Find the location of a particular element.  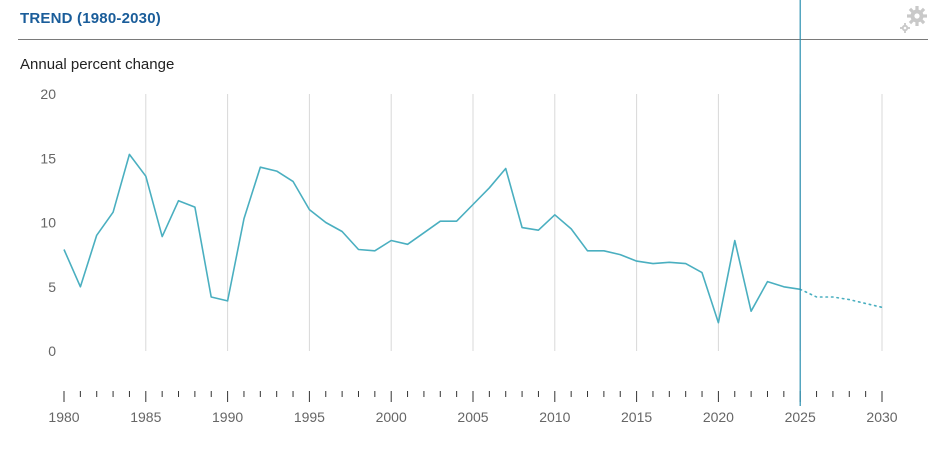

chart-title: TREND (1980-2030) is located at coordinates (90, 18).